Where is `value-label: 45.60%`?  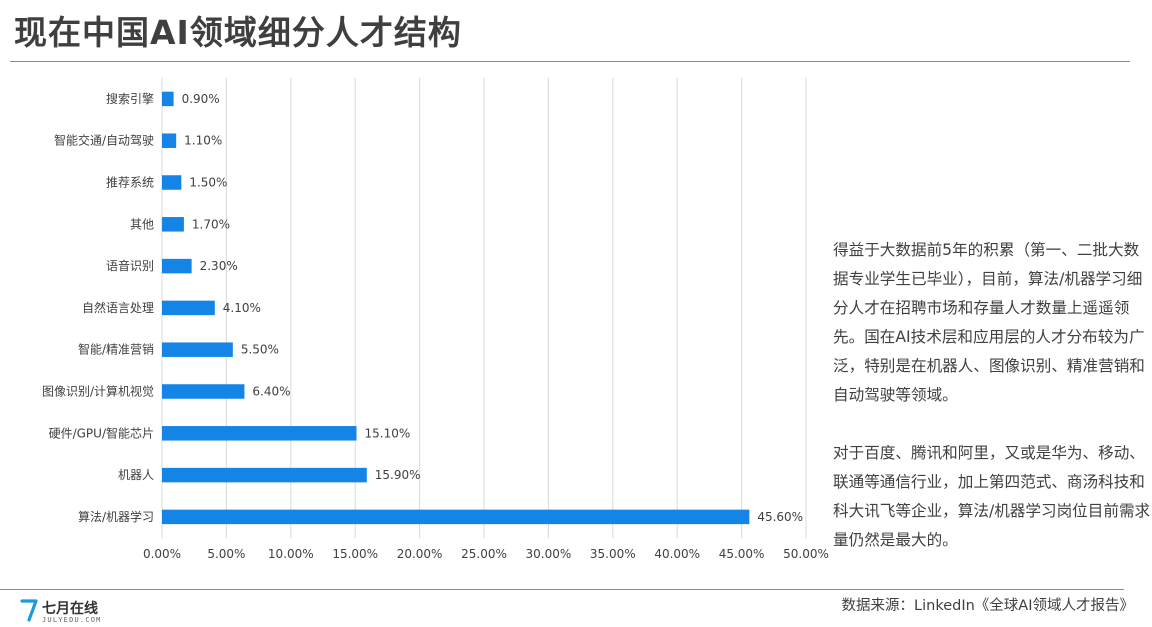 value-label: 45.60% is located at coordinates (780, 517).